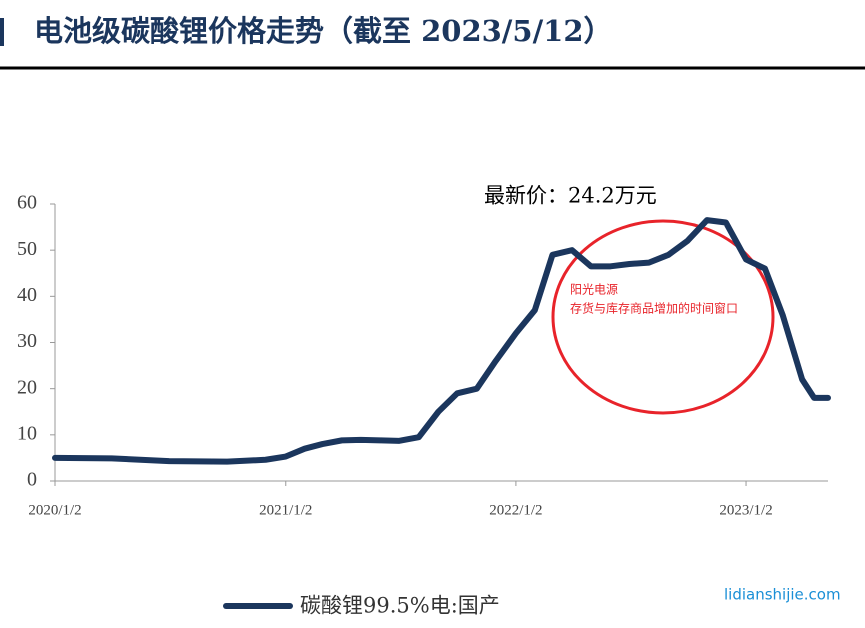 The width and height of the screenshot is (865, 628). What do you see at coordinates (515, 510) in the screenshot?
I see `x-tick-label: 2022/1/2` at bounding box center [515, 510].